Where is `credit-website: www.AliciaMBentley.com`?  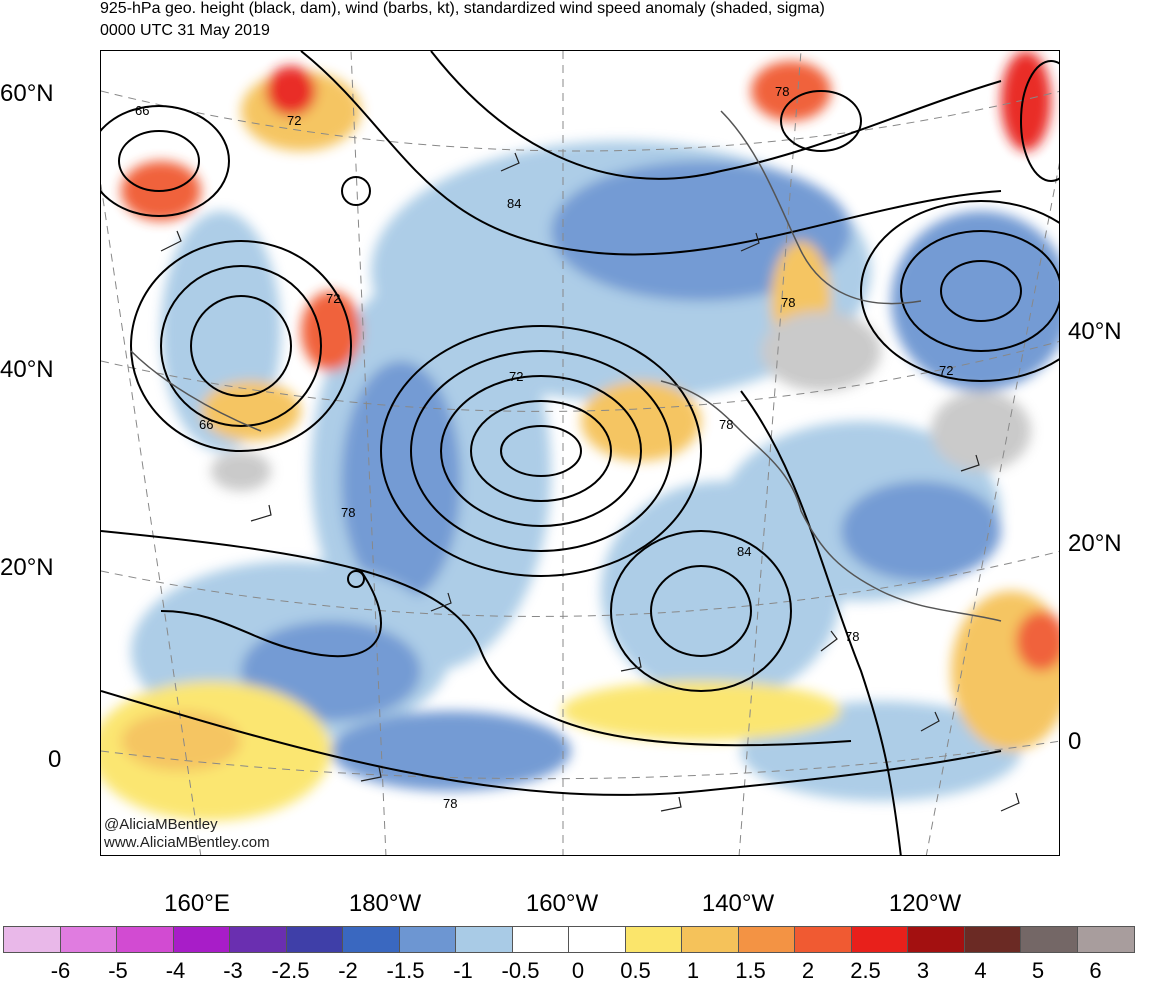
credit-website: www.AliciaMBentley.com is located at coordinates (187, 842).